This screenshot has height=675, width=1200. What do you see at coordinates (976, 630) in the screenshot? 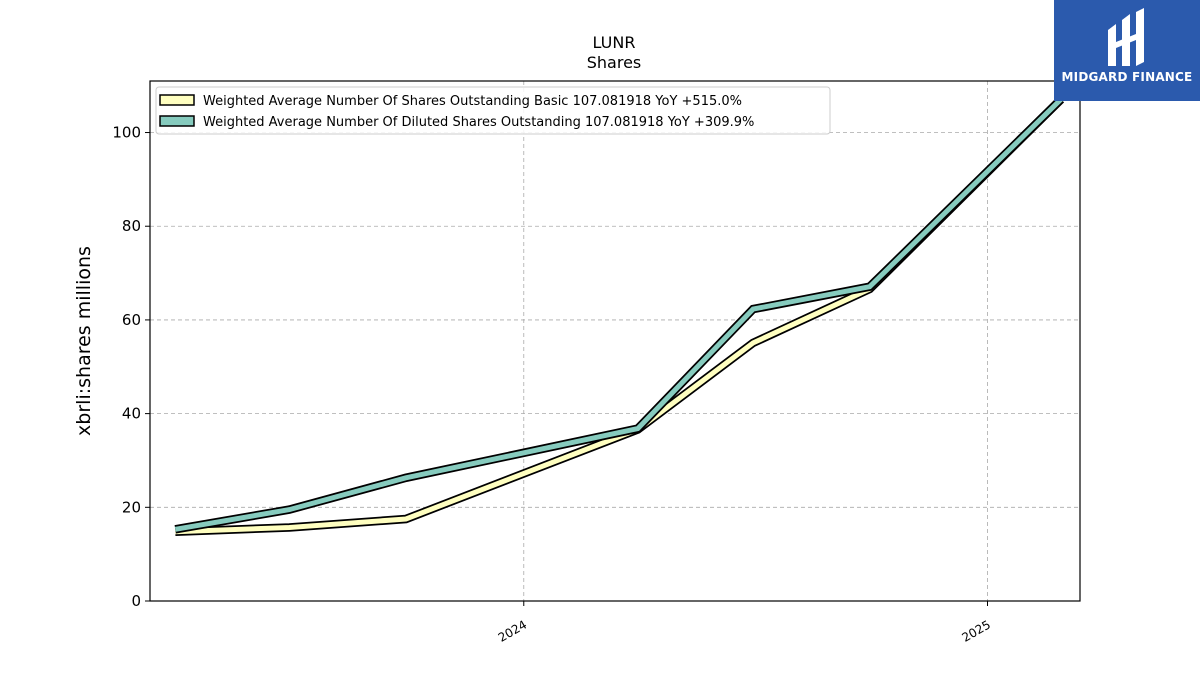
I see `x-tick-label: 2025` at bounding box center [976, 630].